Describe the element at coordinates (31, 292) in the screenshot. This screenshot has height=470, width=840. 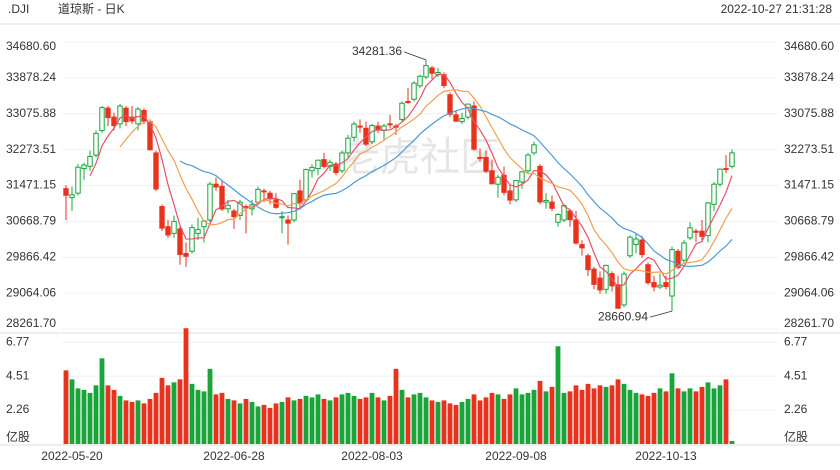
I see `y-tick-label: 29064.06` at that location.